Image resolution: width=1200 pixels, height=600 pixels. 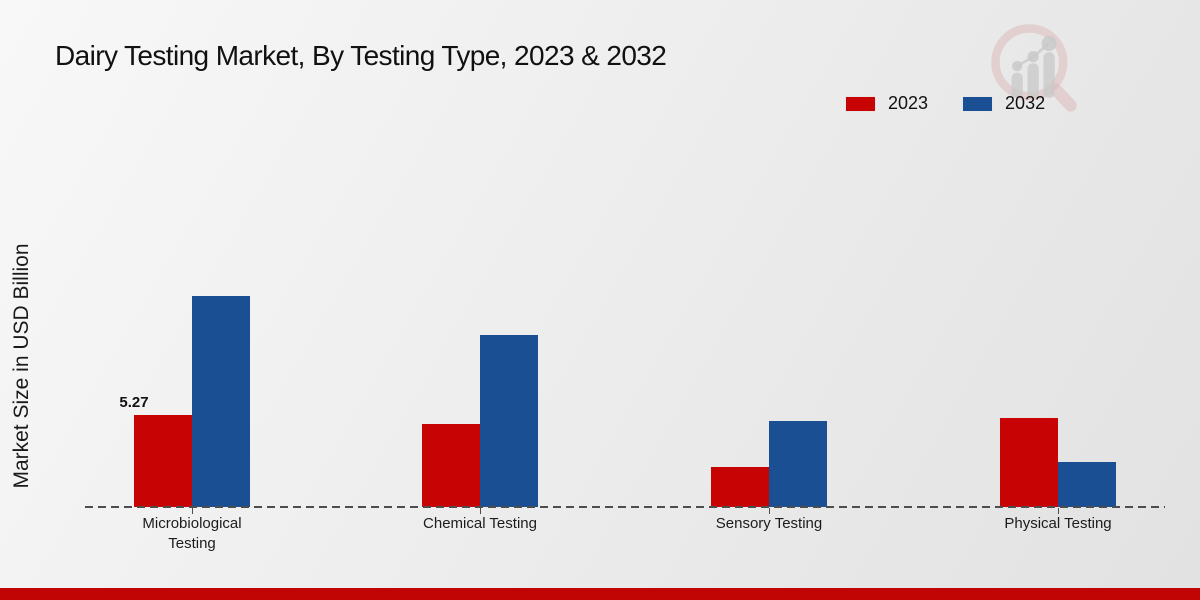 I want to click on legend-item-2023: 2023, so click(x=886, y=103).